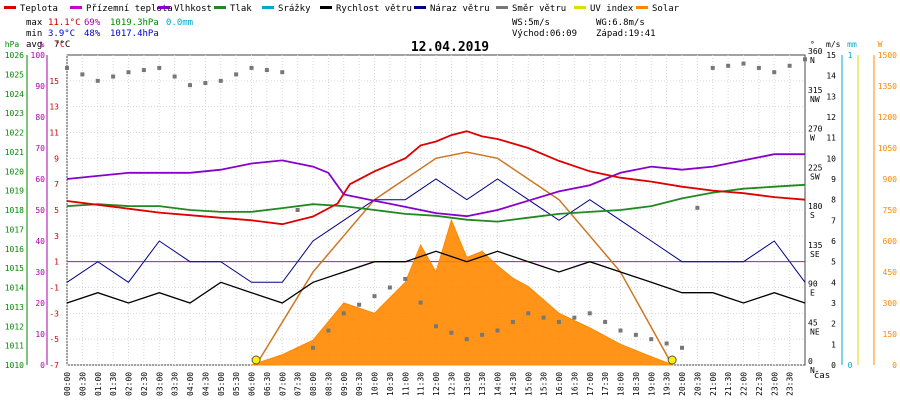 The width and height of the screenshot is (900, 400). Describe the element at coordinates (421, 384) in the screenshot. I see `x-tick-label: 11:30` at that location.